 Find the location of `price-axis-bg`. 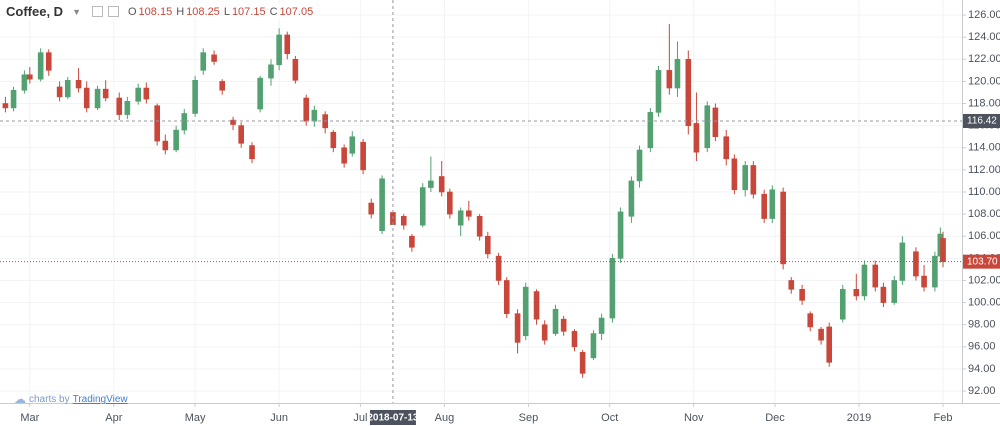

price-axis-bg is located at coordinates (981, 213).